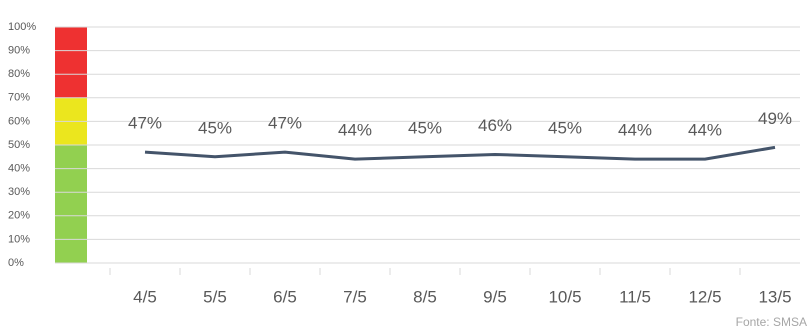 The height and width of the screenshot is (332, 807). What do you see at coordinates (19, 192) in the screenshot?
I see `y-tick-label: 30%` at bounding box center [19, 192].